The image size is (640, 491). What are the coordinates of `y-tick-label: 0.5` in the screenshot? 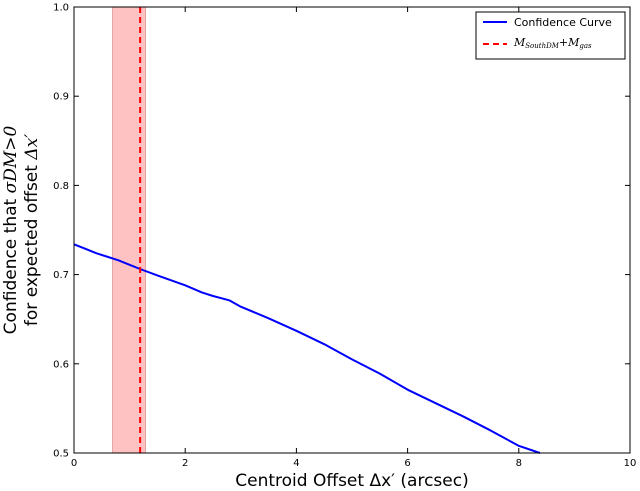 It's located at (61, 454).